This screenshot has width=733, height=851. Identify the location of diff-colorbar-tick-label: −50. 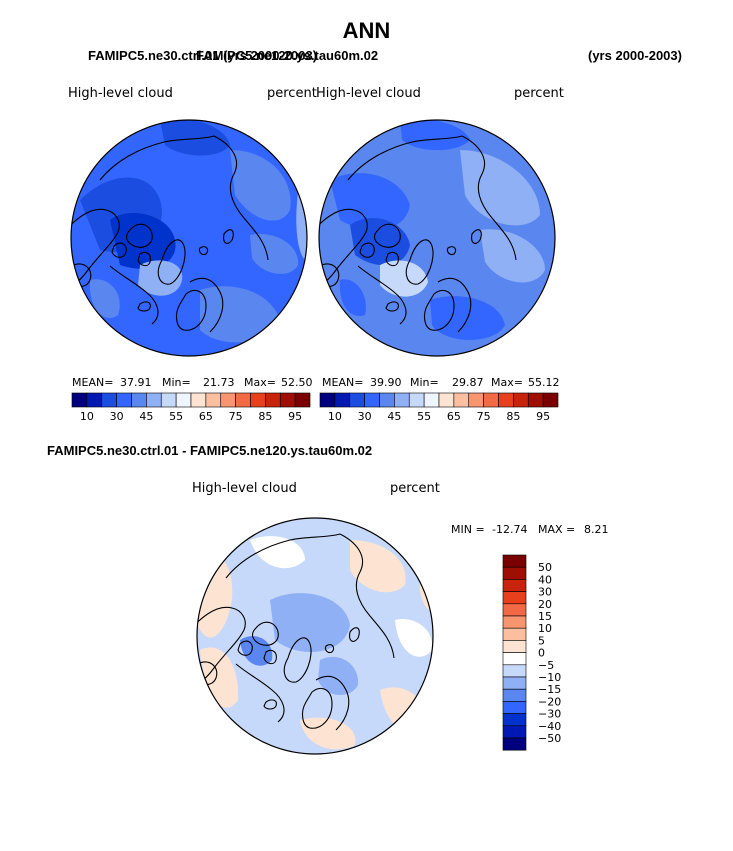
(549, 738).